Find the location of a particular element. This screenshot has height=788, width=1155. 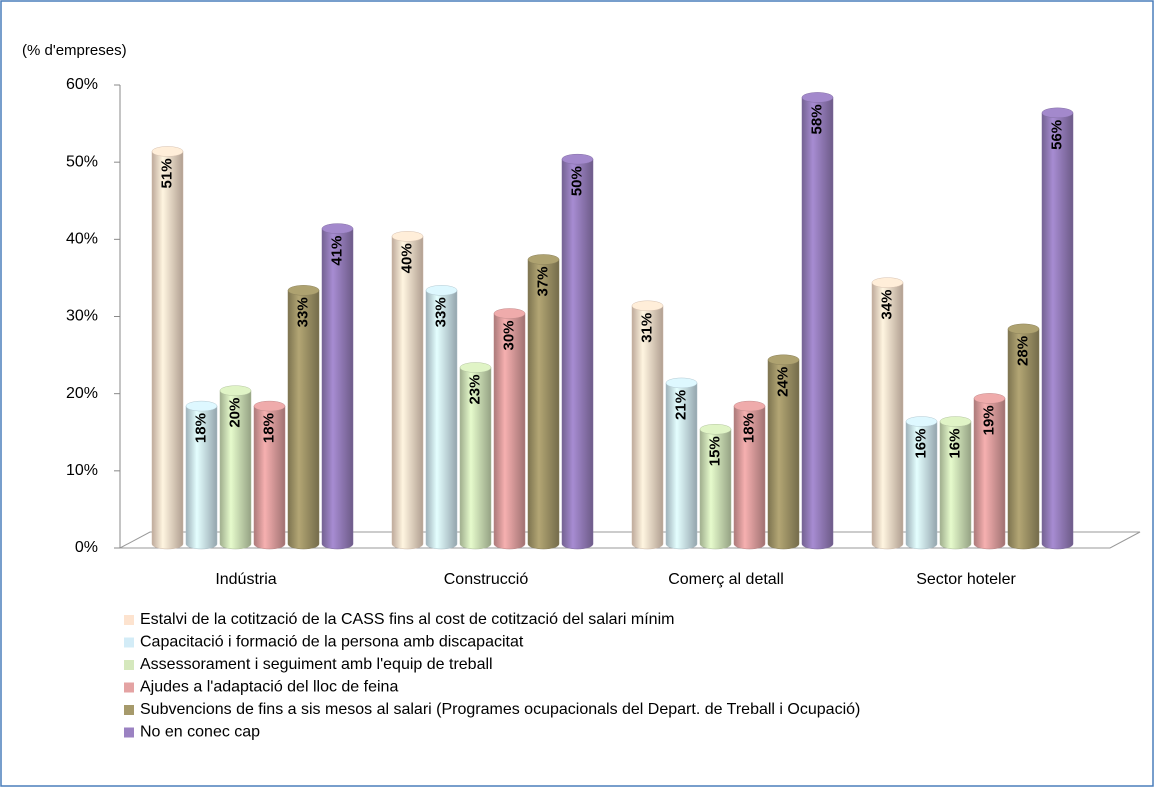

data-label: 21% is located at coordinates (680, 405).